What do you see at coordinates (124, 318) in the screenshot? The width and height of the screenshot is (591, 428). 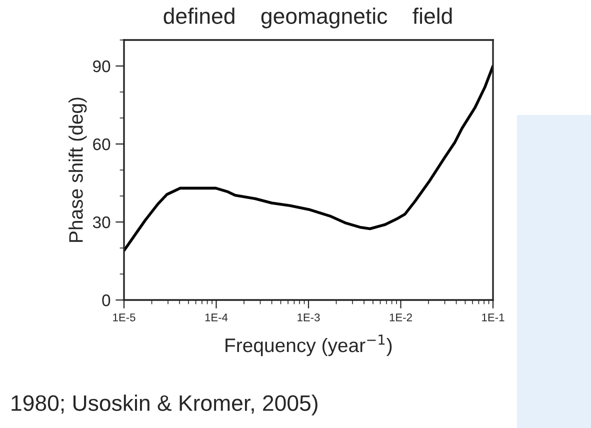 I see `x-tick-label: 1E-5` at bounding box center [124, 318].